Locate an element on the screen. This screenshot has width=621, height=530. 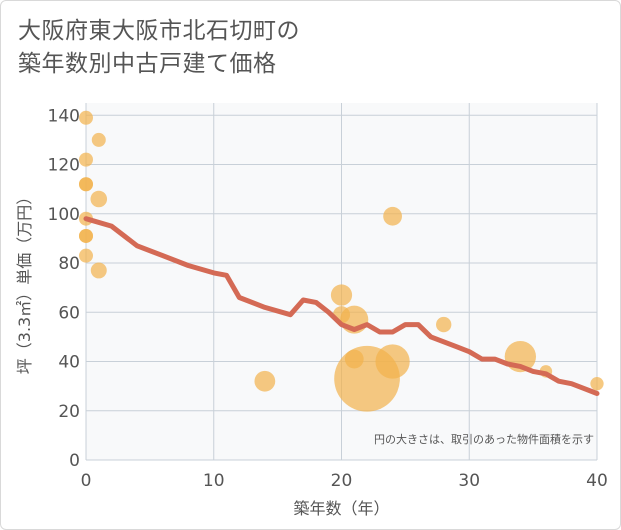
y-axis-label: 坪（3.3㎡）単価（万円） is located at coordinates (24, 281).